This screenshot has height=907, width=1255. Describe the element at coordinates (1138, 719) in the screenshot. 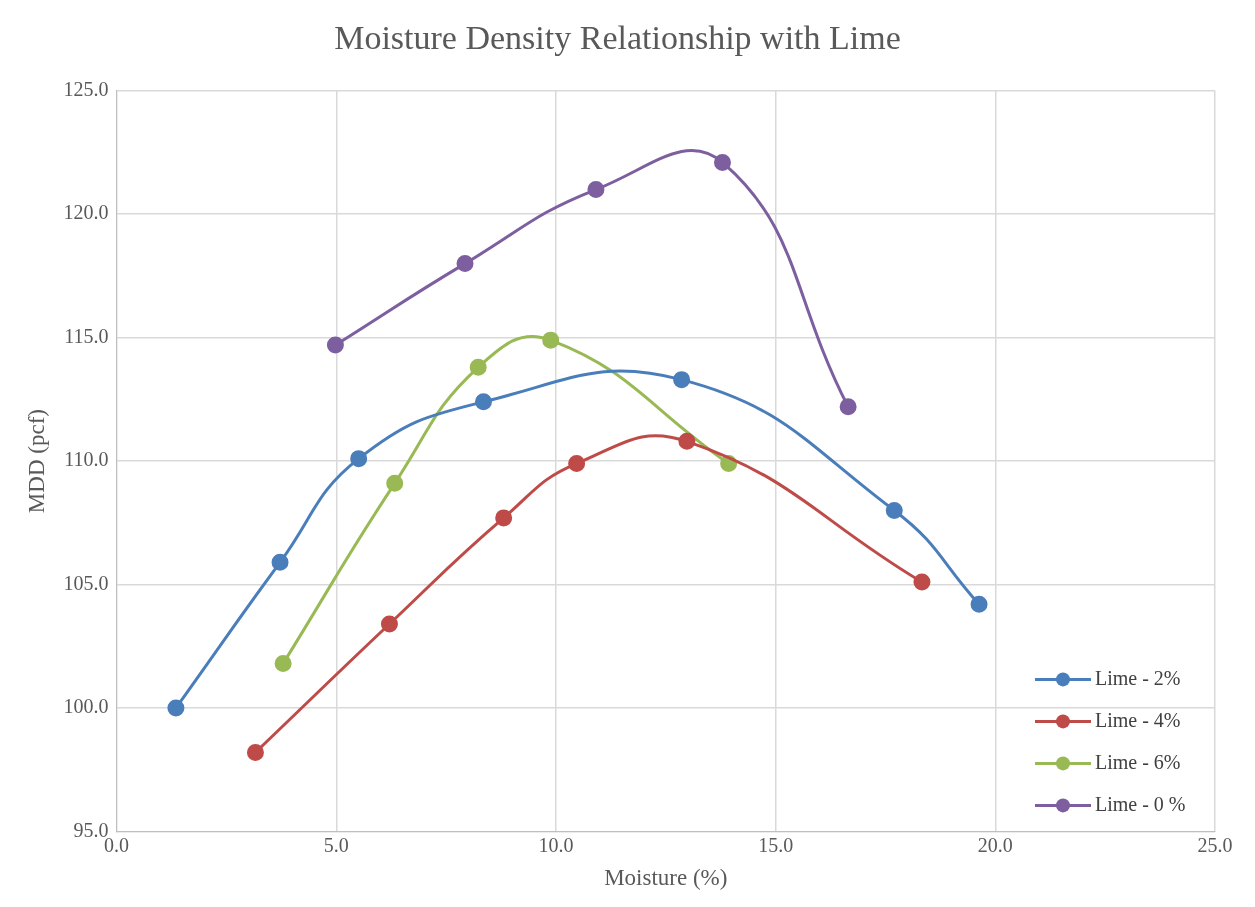

I see `legend-label: Lime - 4%` at that location.